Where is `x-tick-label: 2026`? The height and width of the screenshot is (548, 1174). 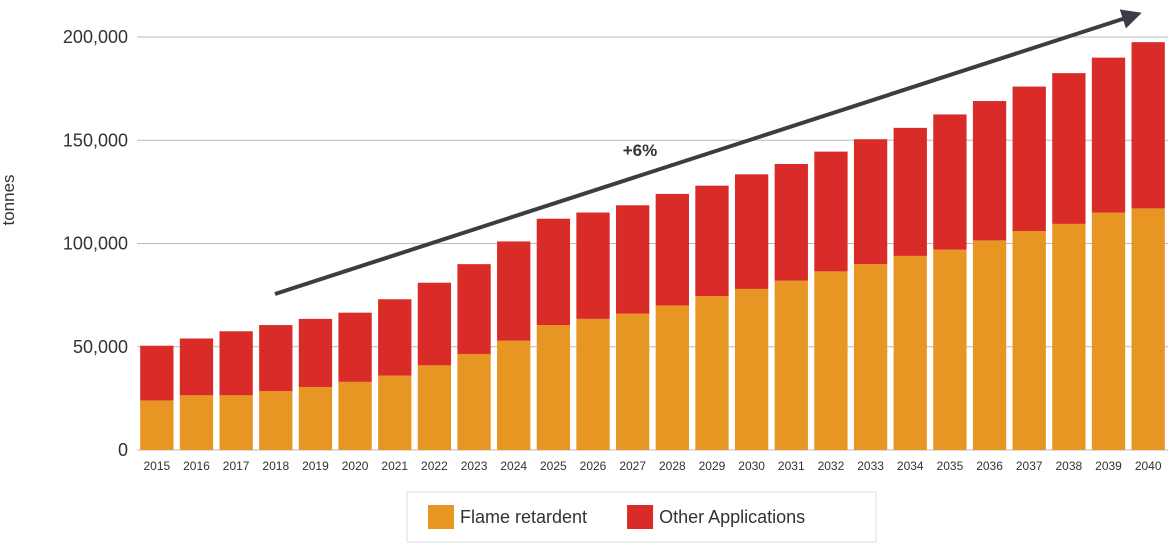 x-tick-label: 2026 is located at coordinates (593, 466).